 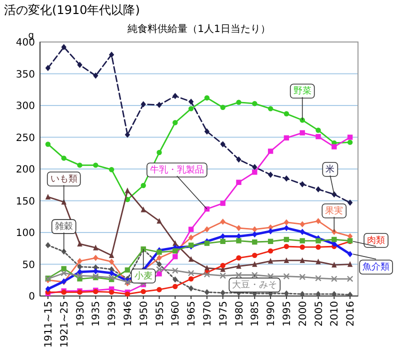 What do you see at coordinates (199, 29) in the screenshot?
I see `chart-subtitle: 純食料供給量（1人1日当たり）` at bounding box center [199, 29].